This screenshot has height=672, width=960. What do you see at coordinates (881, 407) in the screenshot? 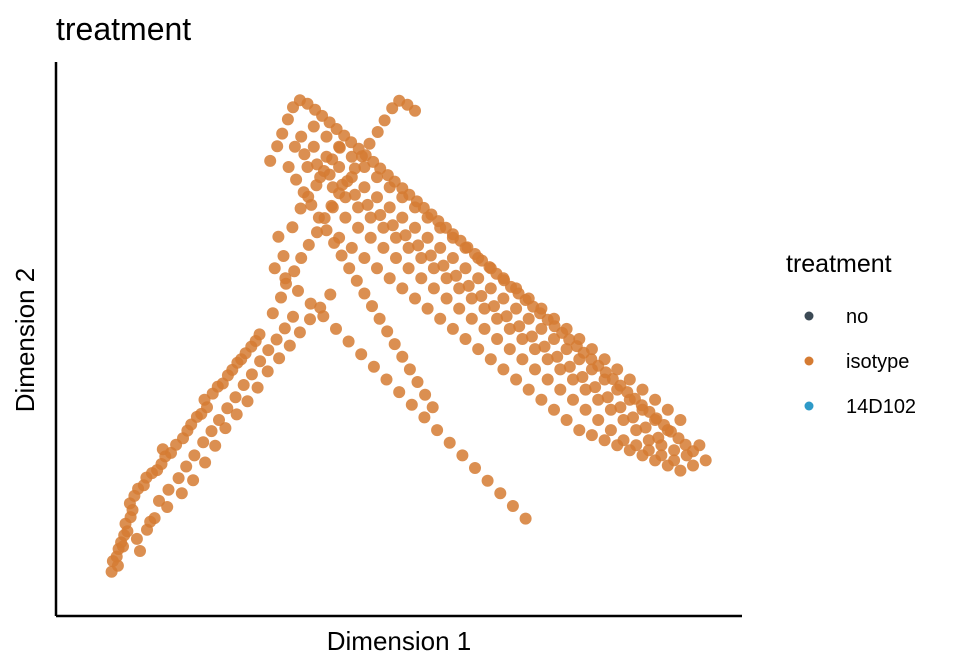
I see `legend-label-14d102: 14D102` at bounding box center [881, 407].